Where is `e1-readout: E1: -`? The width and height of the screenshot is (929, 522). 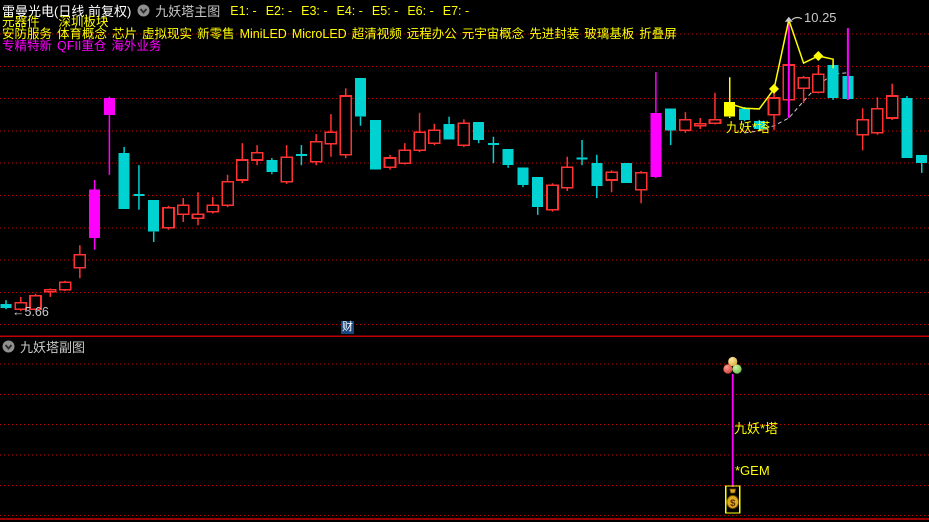
e1-readout: E1: - is located at coordinates (243, 10).